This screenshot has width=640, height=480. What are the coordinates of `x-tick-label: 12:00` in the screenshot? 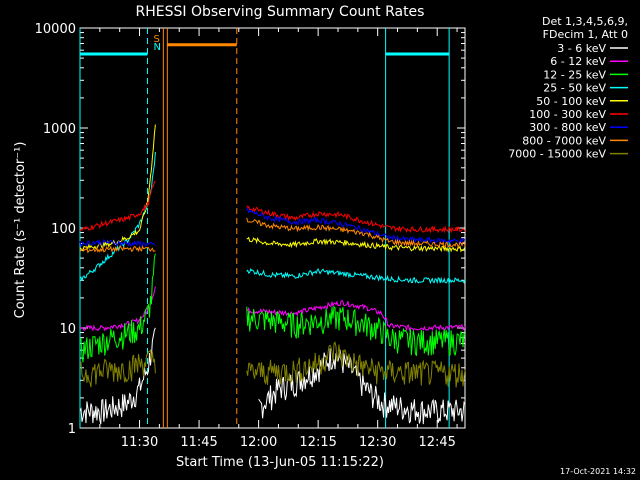 It's located at (258, 442).